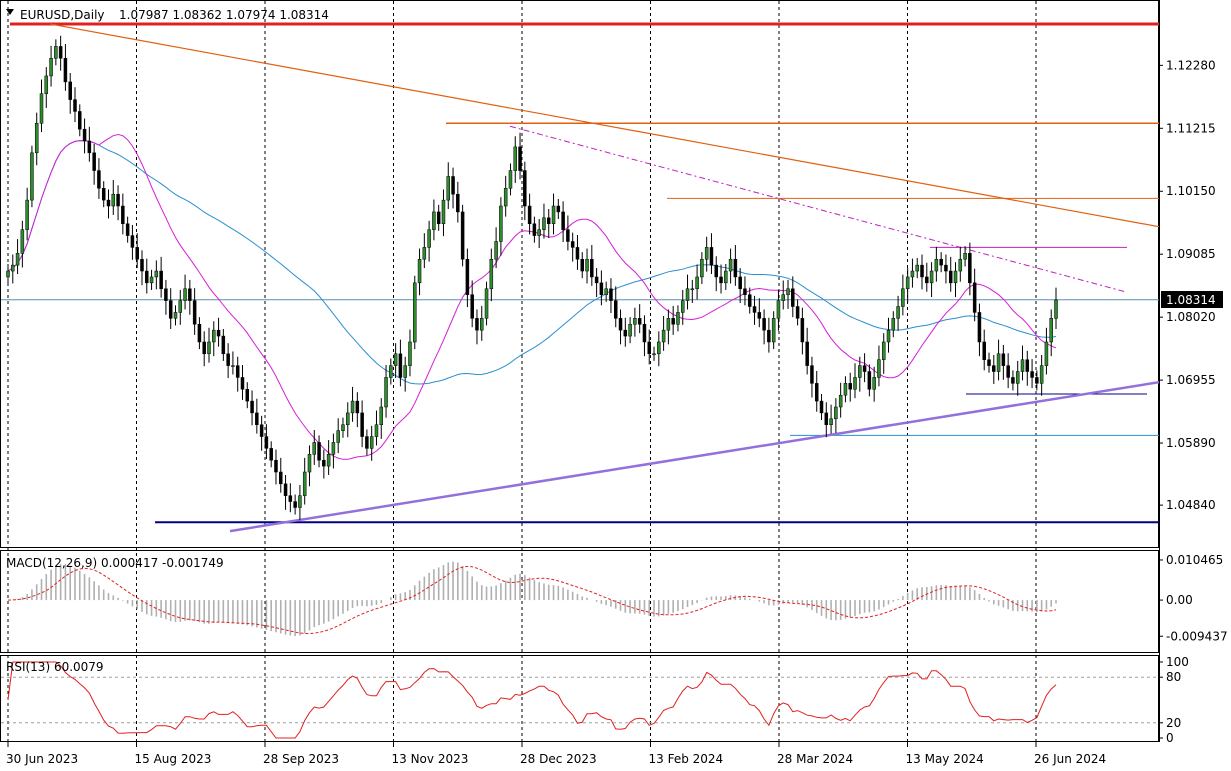 The image size is (1231, 771). What do you see at coordinates (224, 15) in the screenshot?
I see `ohlc-values: 1.07987 1.08362 1.07974 1.08314` at bounding box center [224, 15].